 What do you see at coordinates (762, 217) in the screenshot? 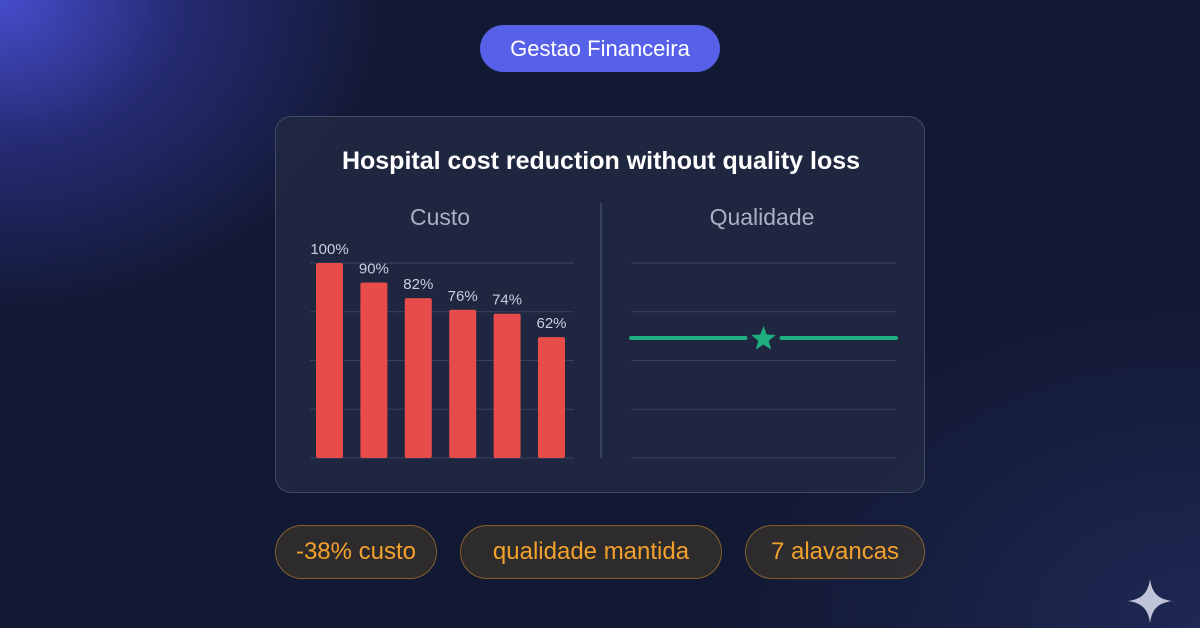
I see `quality-chart-title: Qualidade` at bounding box center [762, 217].